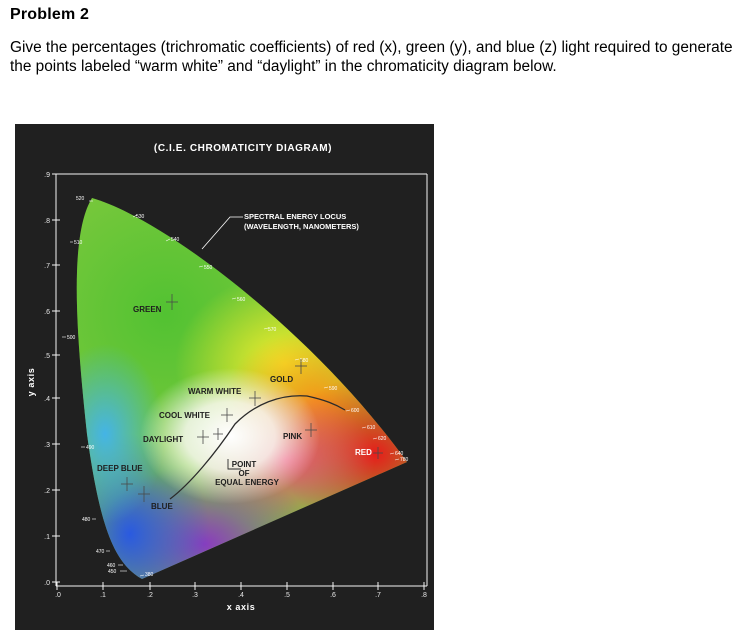  Describe the element at coordinates (363, 452) in the screenshot. I see `region-label-red: RED` at that location.